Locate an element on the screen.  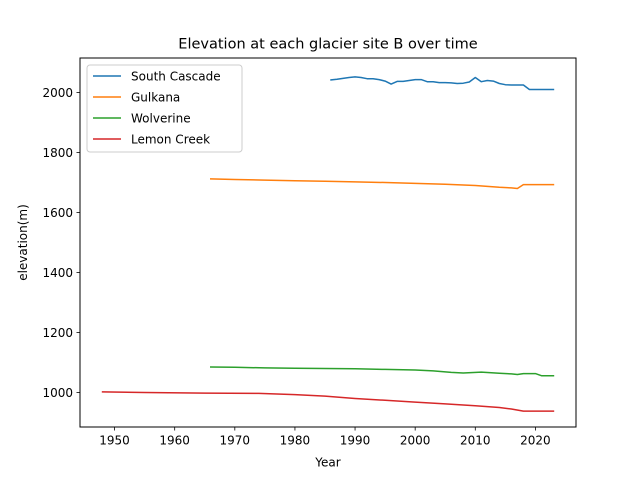
legend: South Cascade Gulkana Wolverine Lemon Creek is located at coordinates (164, 108).